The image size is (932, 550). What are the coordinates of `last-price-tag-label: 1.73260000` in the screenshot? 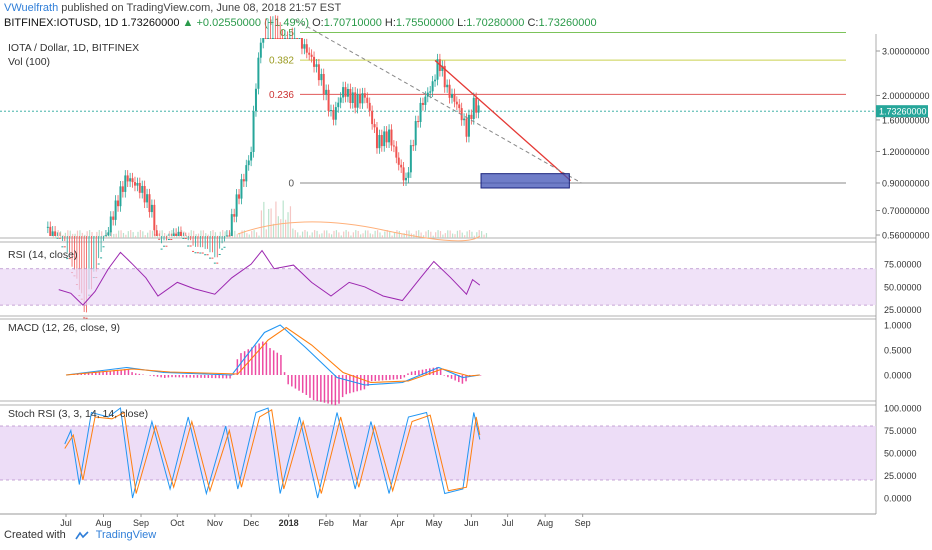 It's located at (903, 112).